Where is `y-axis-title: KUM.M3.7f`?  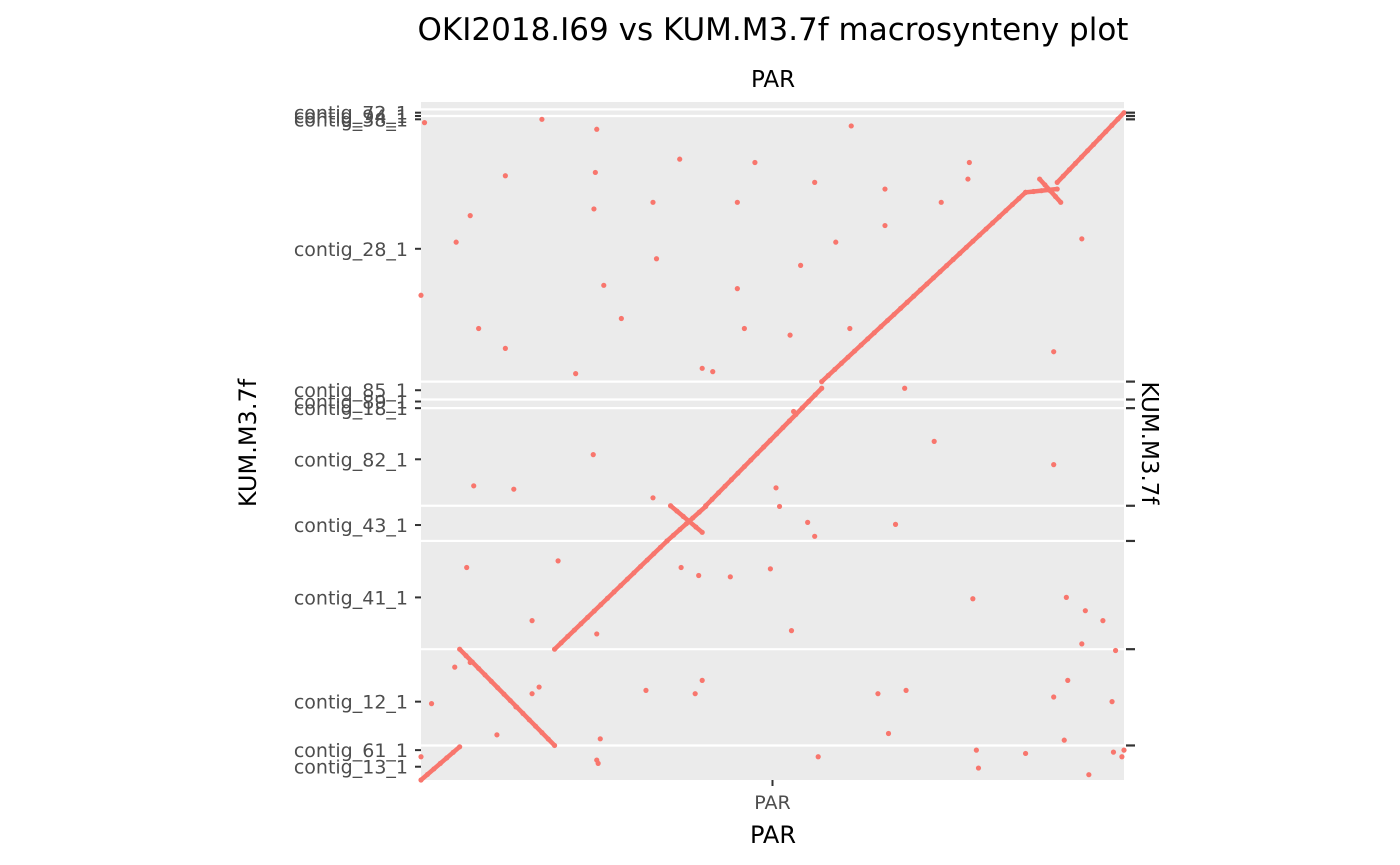 y-axis-title: KUM.M3.7f is located at coordinates (248, 442).